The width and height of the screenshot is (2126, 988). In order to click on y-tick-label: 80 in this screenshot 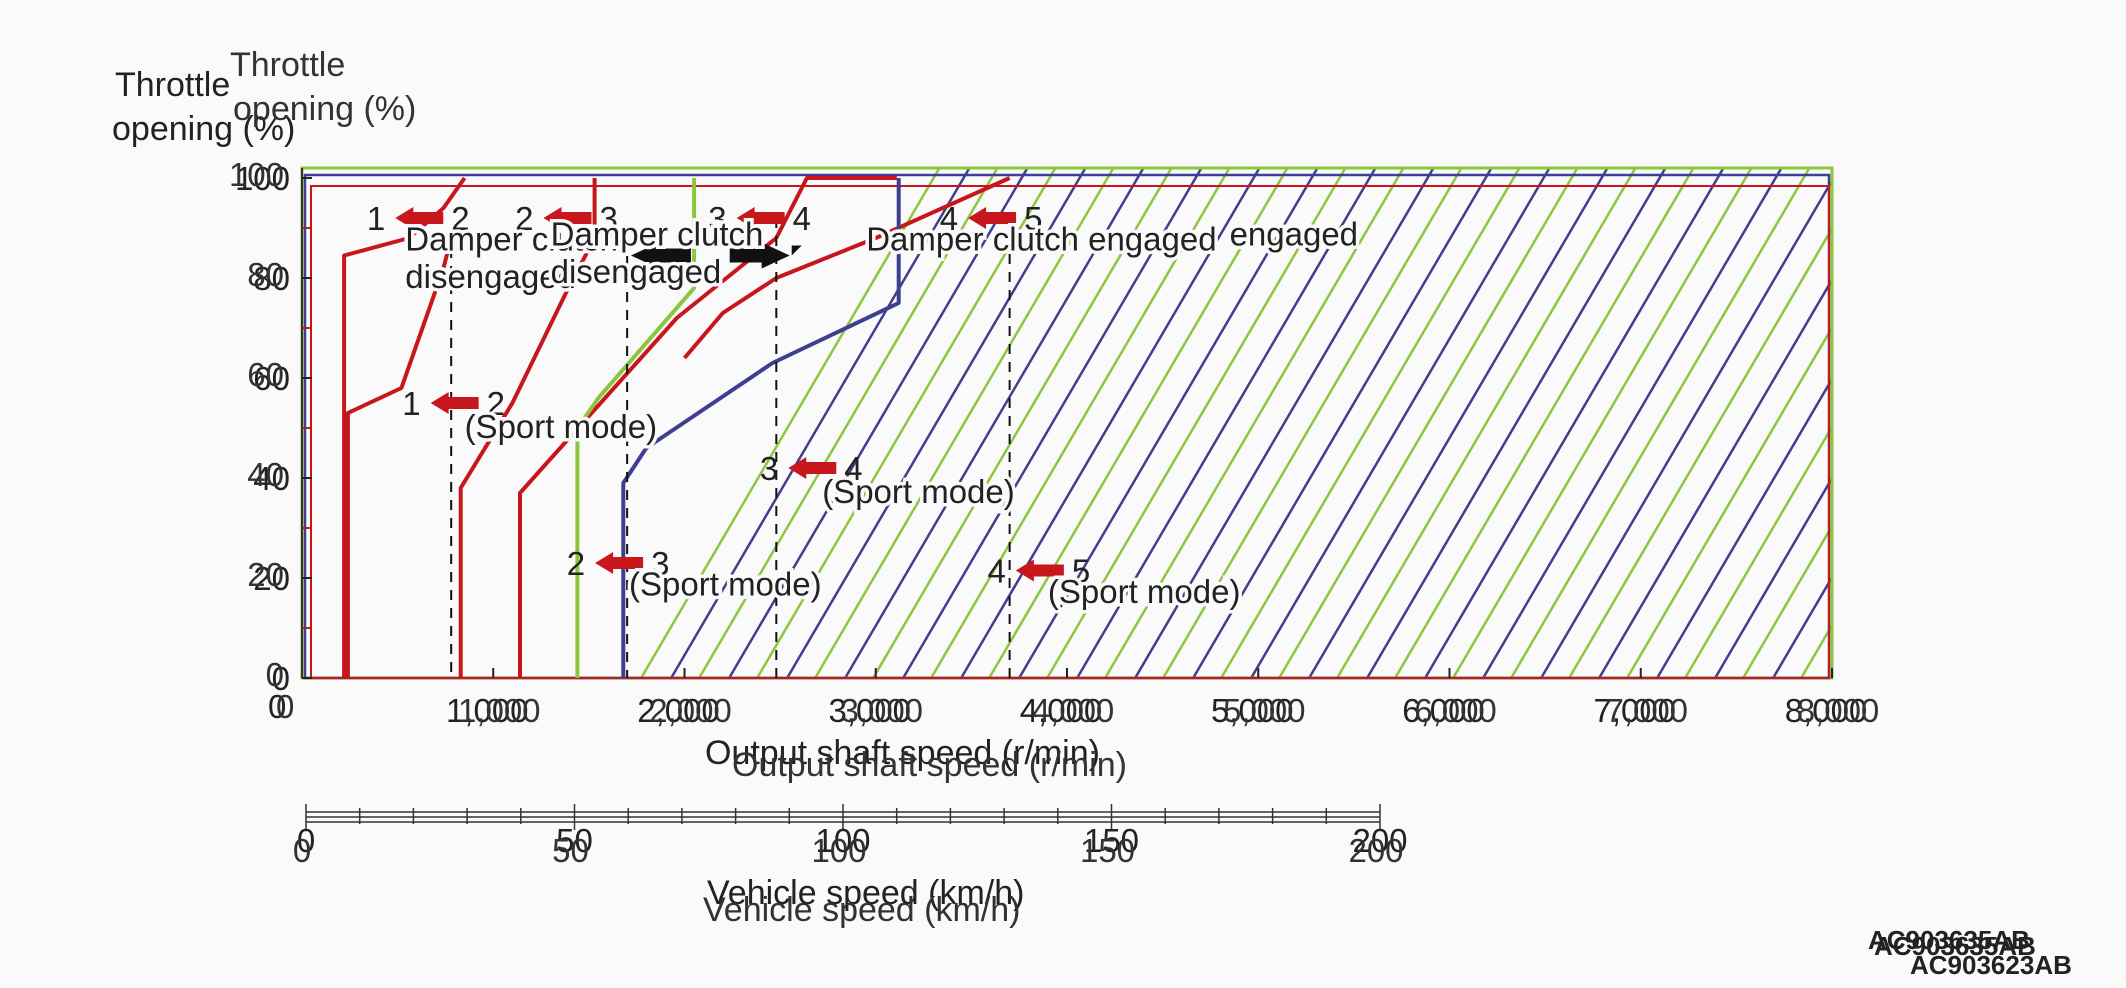, I will do `click(271, 278)`.